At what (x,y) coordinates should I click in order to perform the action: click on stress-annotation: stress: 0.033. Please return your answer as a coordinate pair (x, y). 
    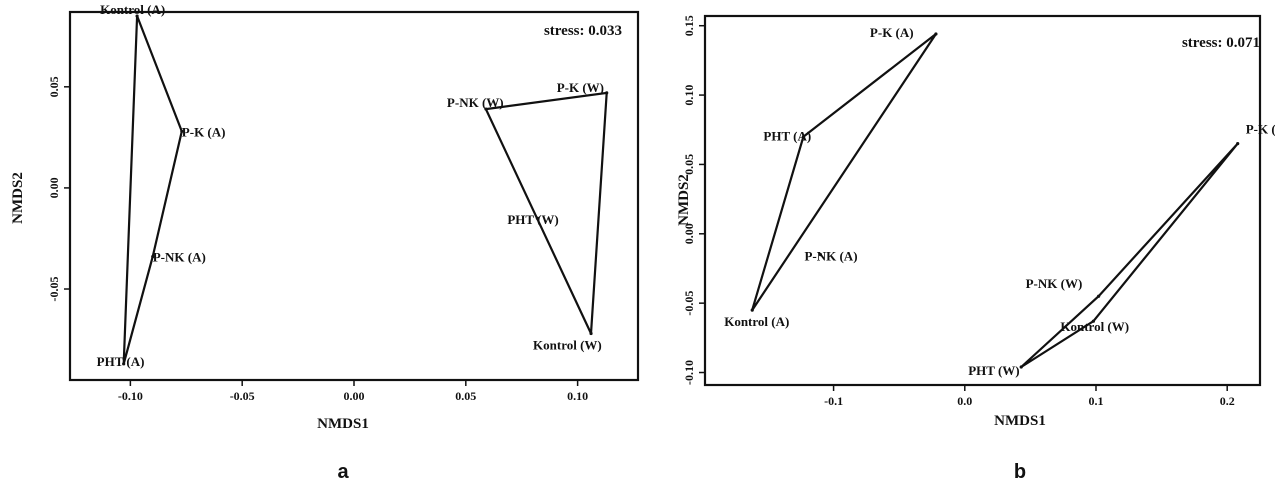
    Looking at the image, I should click on (583, 31).